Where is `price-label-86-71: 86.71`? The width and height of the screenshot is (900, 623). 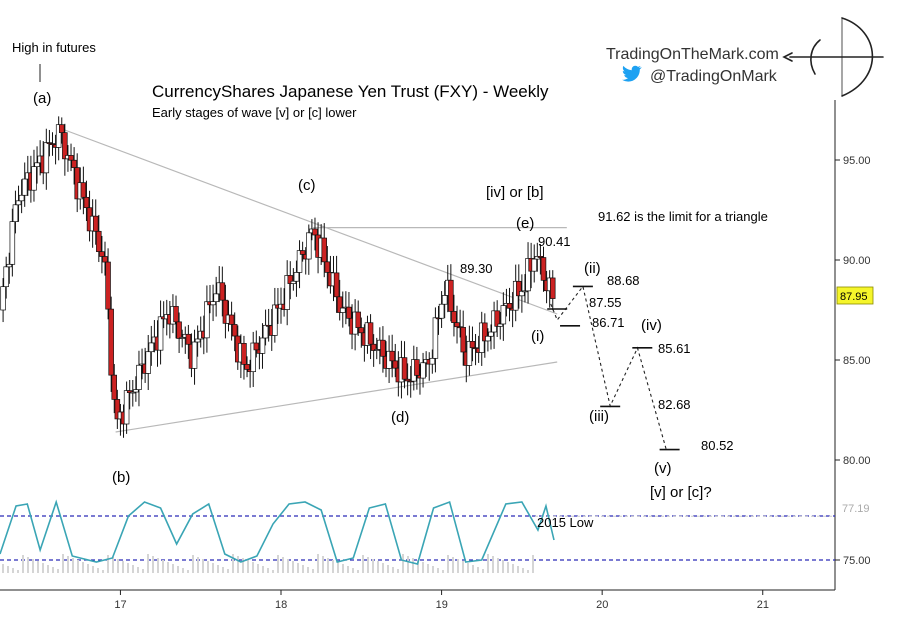
price-label-86-71: 86.71 is located at coordinates (608, 322).